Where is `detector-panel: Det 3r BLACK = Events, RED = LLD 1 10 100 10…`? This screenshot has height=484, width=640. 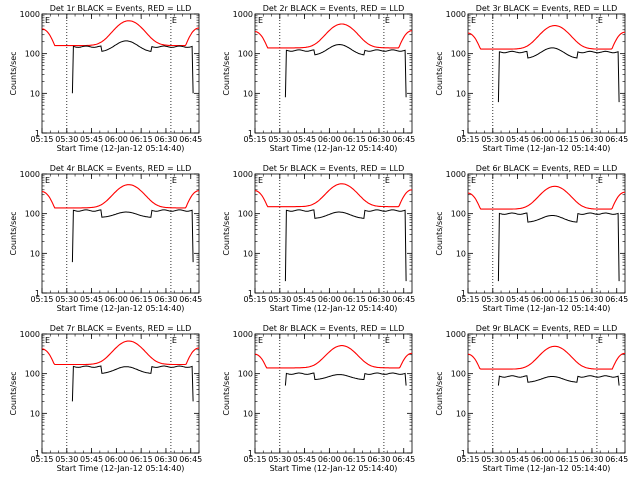
detector-panel: Det 3r BLACK = Events, RED = LLD 1 10 100 10… is located at coordinates (531, 78).